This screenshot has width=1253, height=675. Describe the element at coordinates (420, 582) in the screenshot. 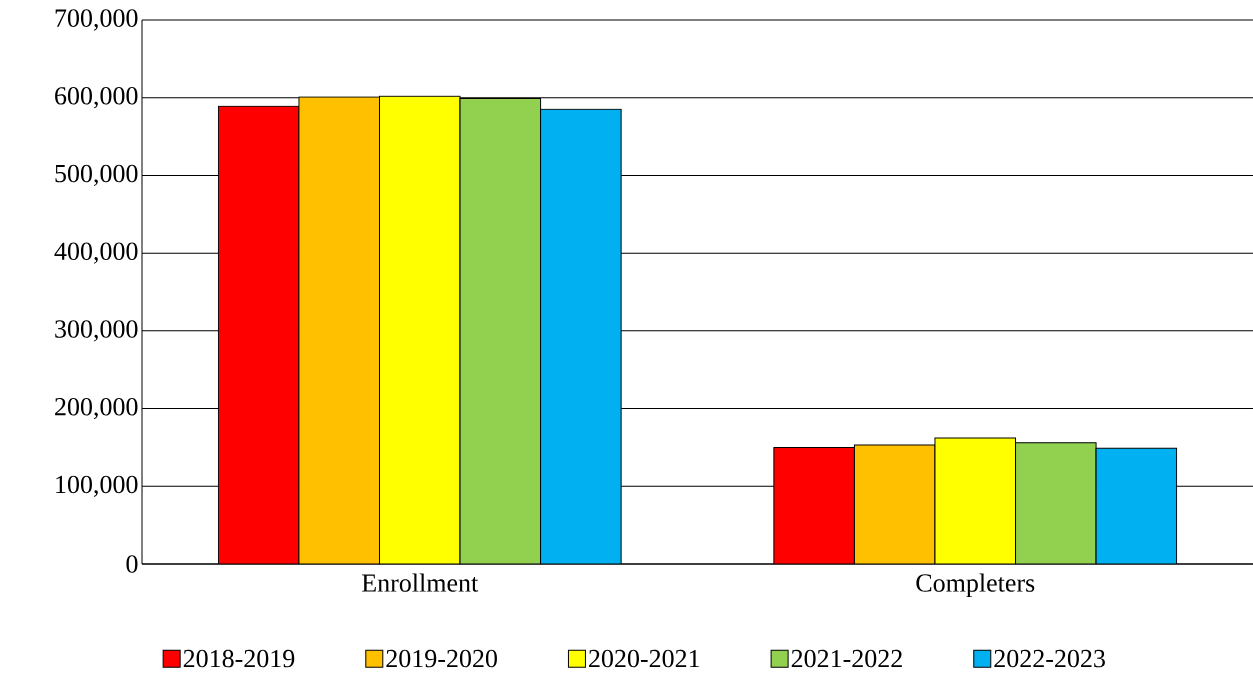

I see `x-tick-label: Enrollment` at that location.